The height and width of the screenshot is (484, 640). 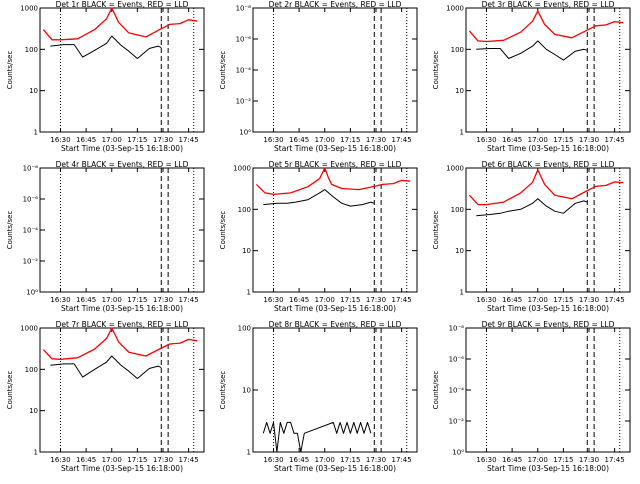 What do you see at coordinates (457, 360) in the screenshot?
I see `y-tick-label: 10⁻⁶` at bounding box center [457, 360].